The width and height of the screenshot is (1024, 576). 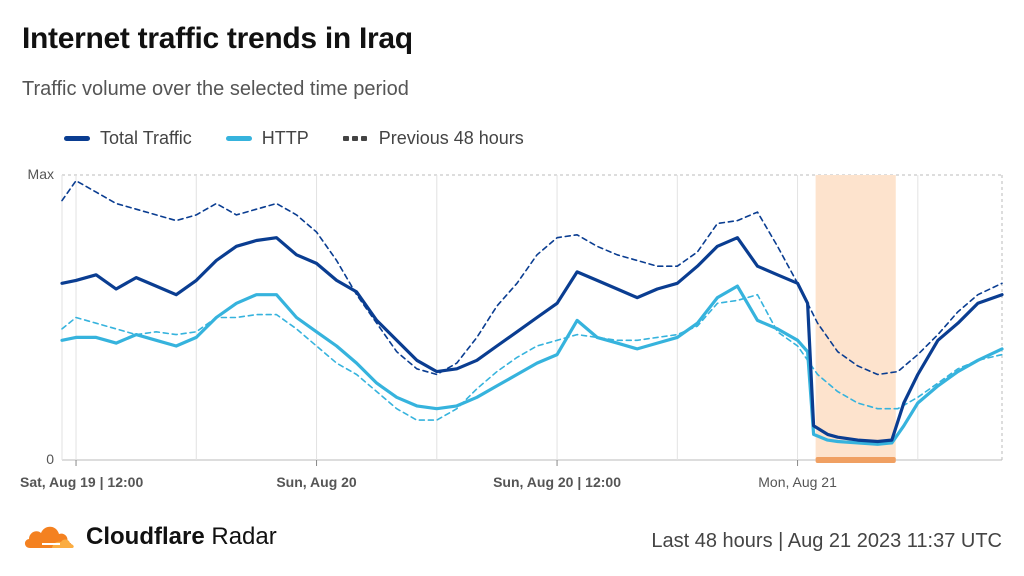 I want to click on legend-item-previous: Previous 48 hours, so click(x=433, y=138).